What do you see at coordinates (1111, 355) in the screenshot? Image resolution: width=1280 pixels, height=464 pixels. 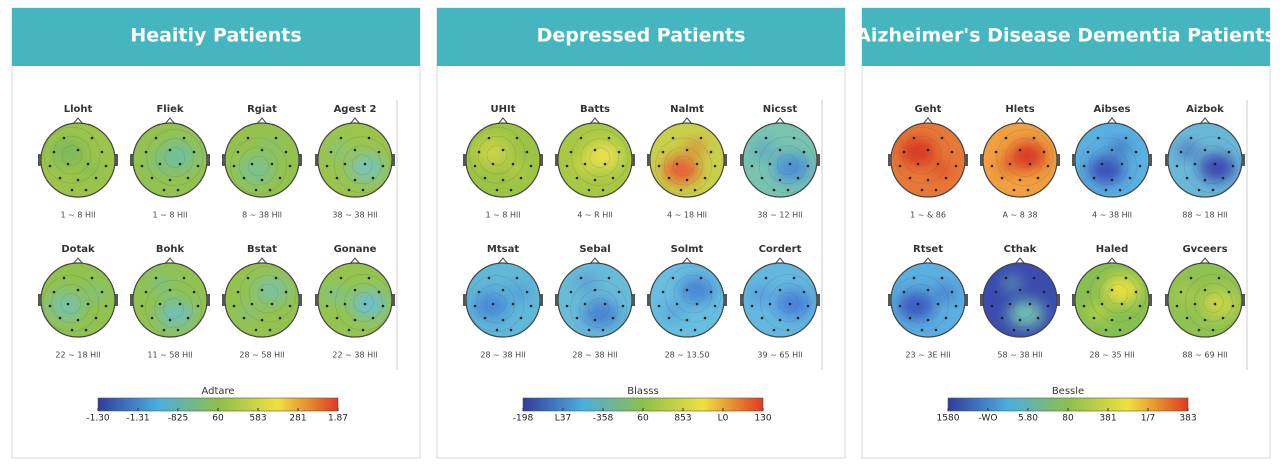 I see `map-caption: 28 ~ 35 Hll` at bounding box center [1111, 355].